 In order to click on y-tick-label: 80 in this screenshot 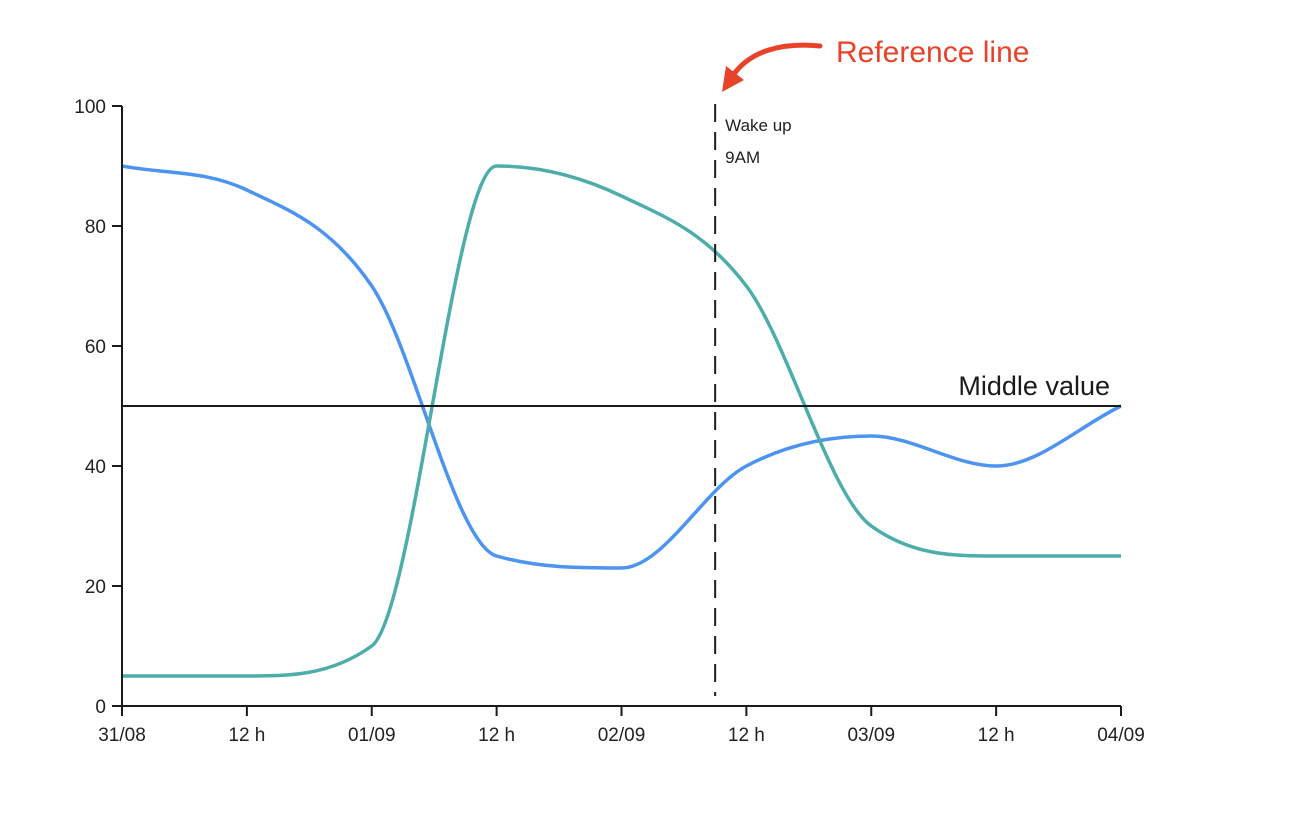, I will do `click(95, 227)`.